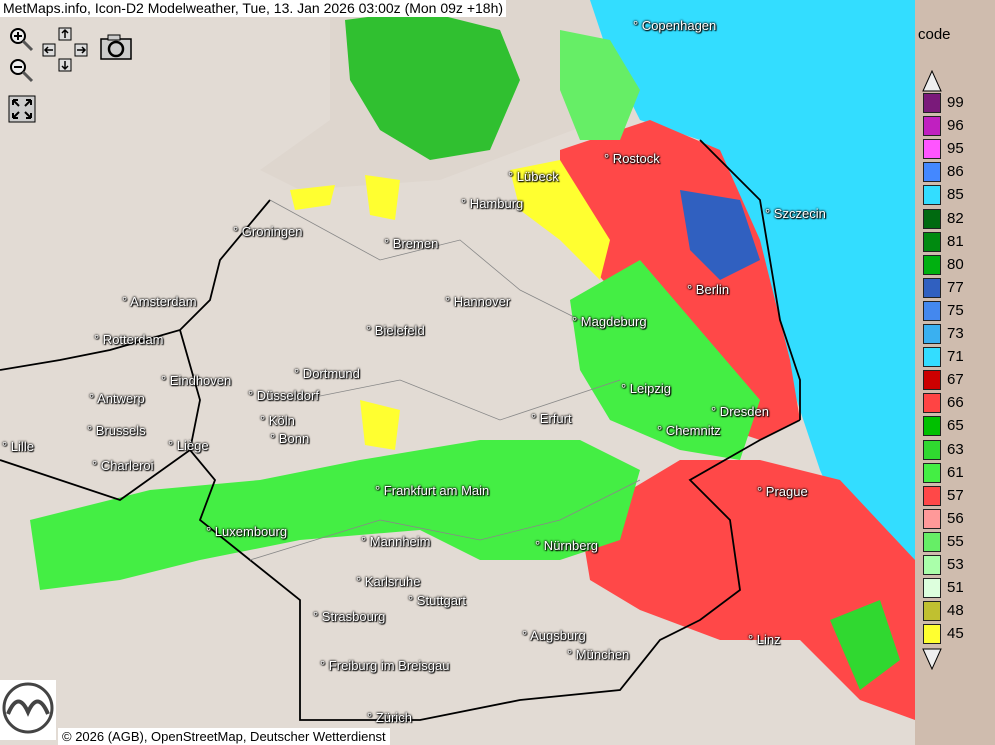 The image size is (995, 745). I want to click on city-label: ° Freiburg im Breisgau, so click(385, 665).